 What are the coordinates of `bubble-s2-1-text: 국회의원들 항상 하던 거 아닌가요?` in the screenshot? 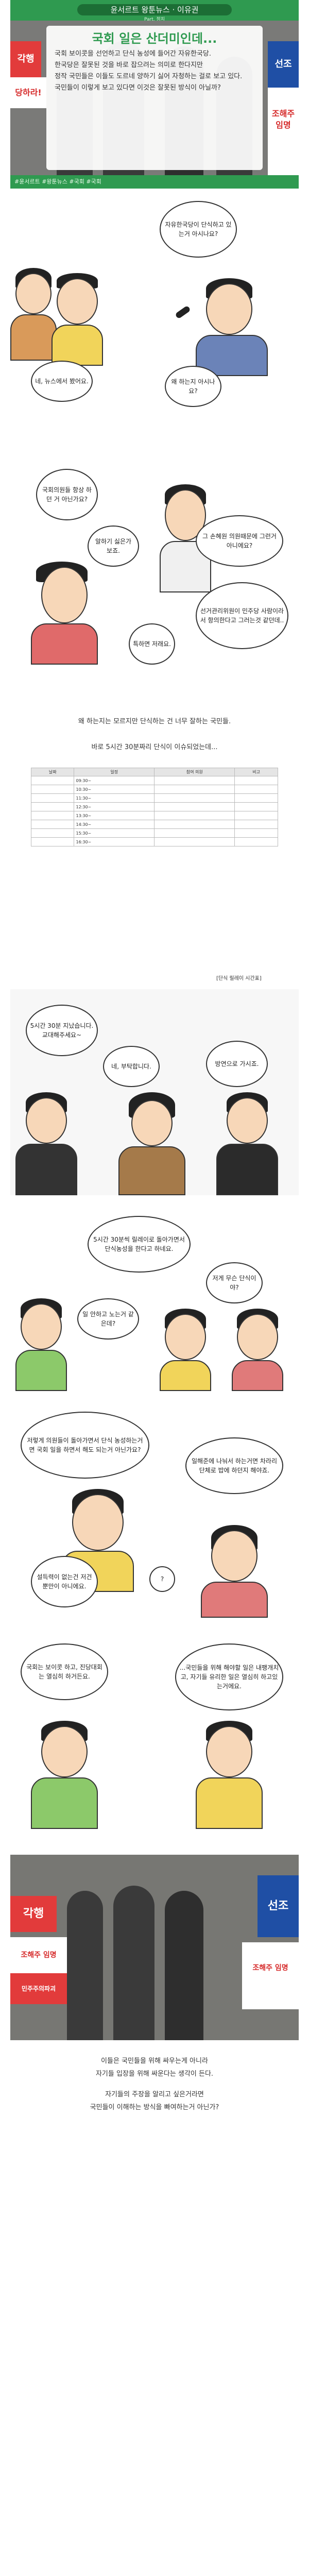 It's located at (67, 494).